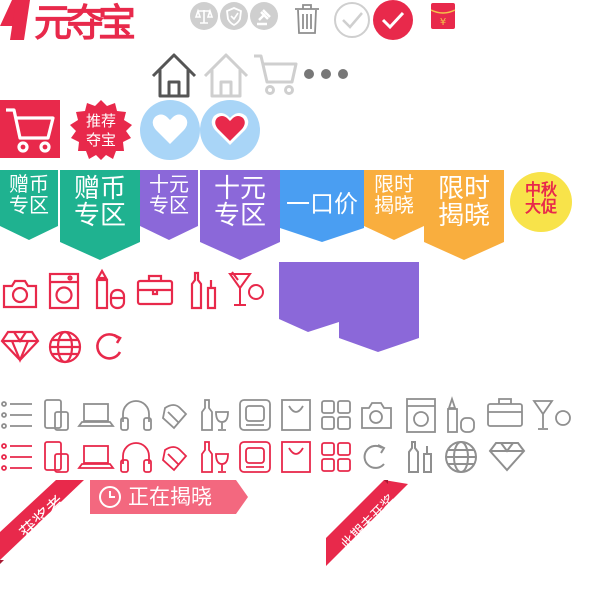  I want to click on shield-icon, so click(234, 16).